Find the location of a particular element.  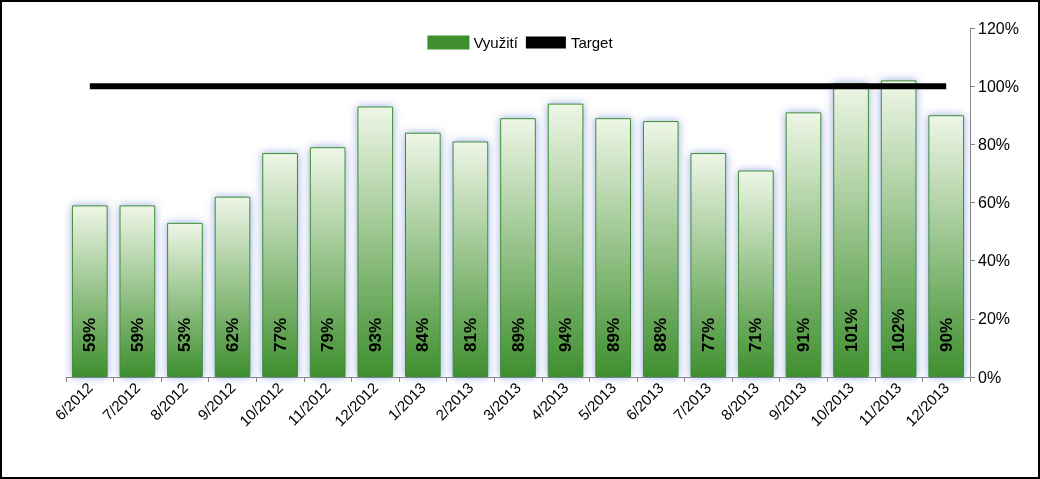

data-label: 90% is located at coordinates (946, 334).